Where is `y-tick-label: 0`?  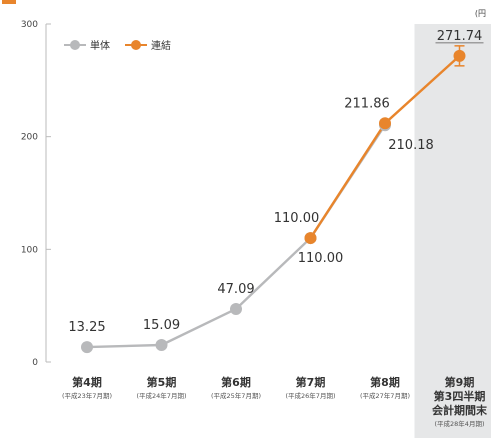
y-tick-label: 0 is located at coordinates (35, 363).